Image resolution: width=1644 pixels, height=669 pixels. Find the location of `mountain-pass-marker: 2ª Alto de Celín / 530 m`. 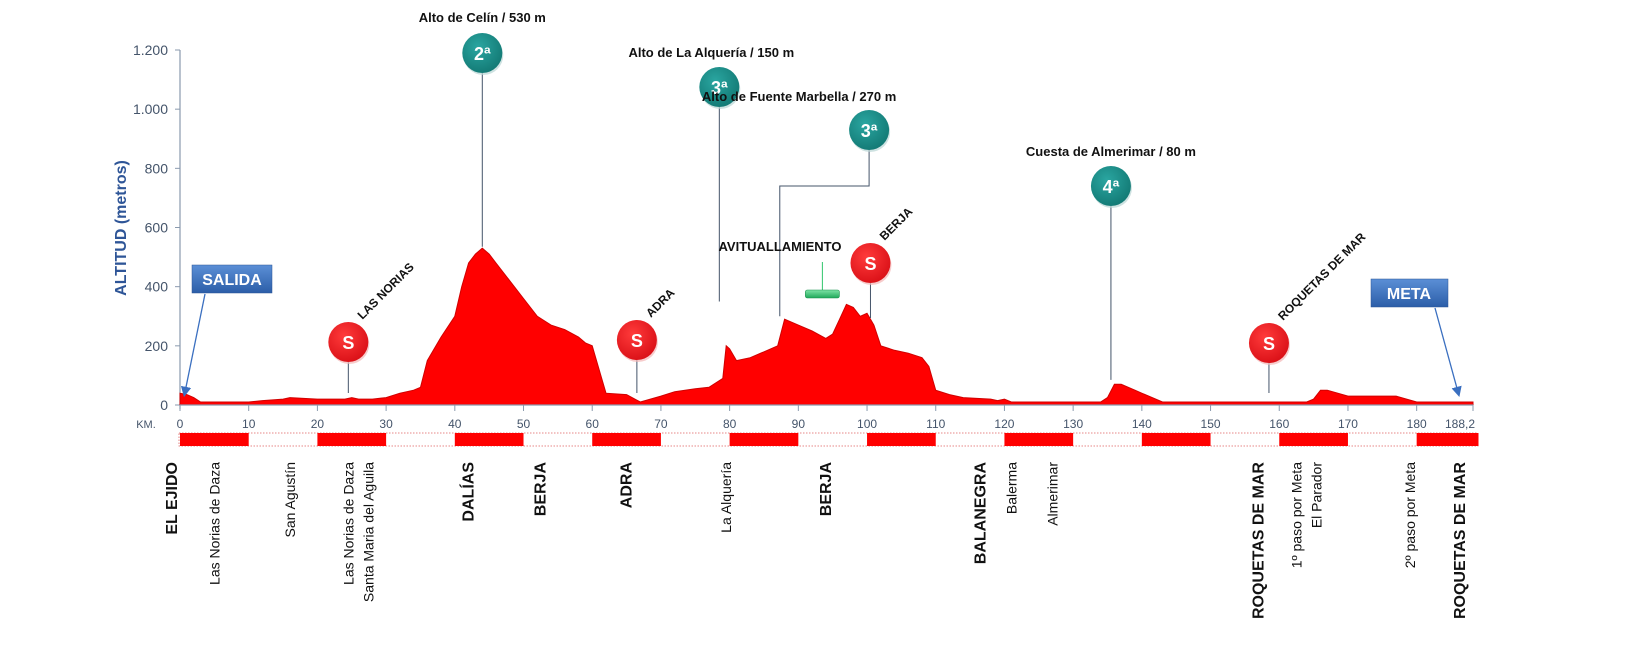

mountain-pass-marker: 2ª Alto de Celín / 530 m is located at coordinates (482, 128).